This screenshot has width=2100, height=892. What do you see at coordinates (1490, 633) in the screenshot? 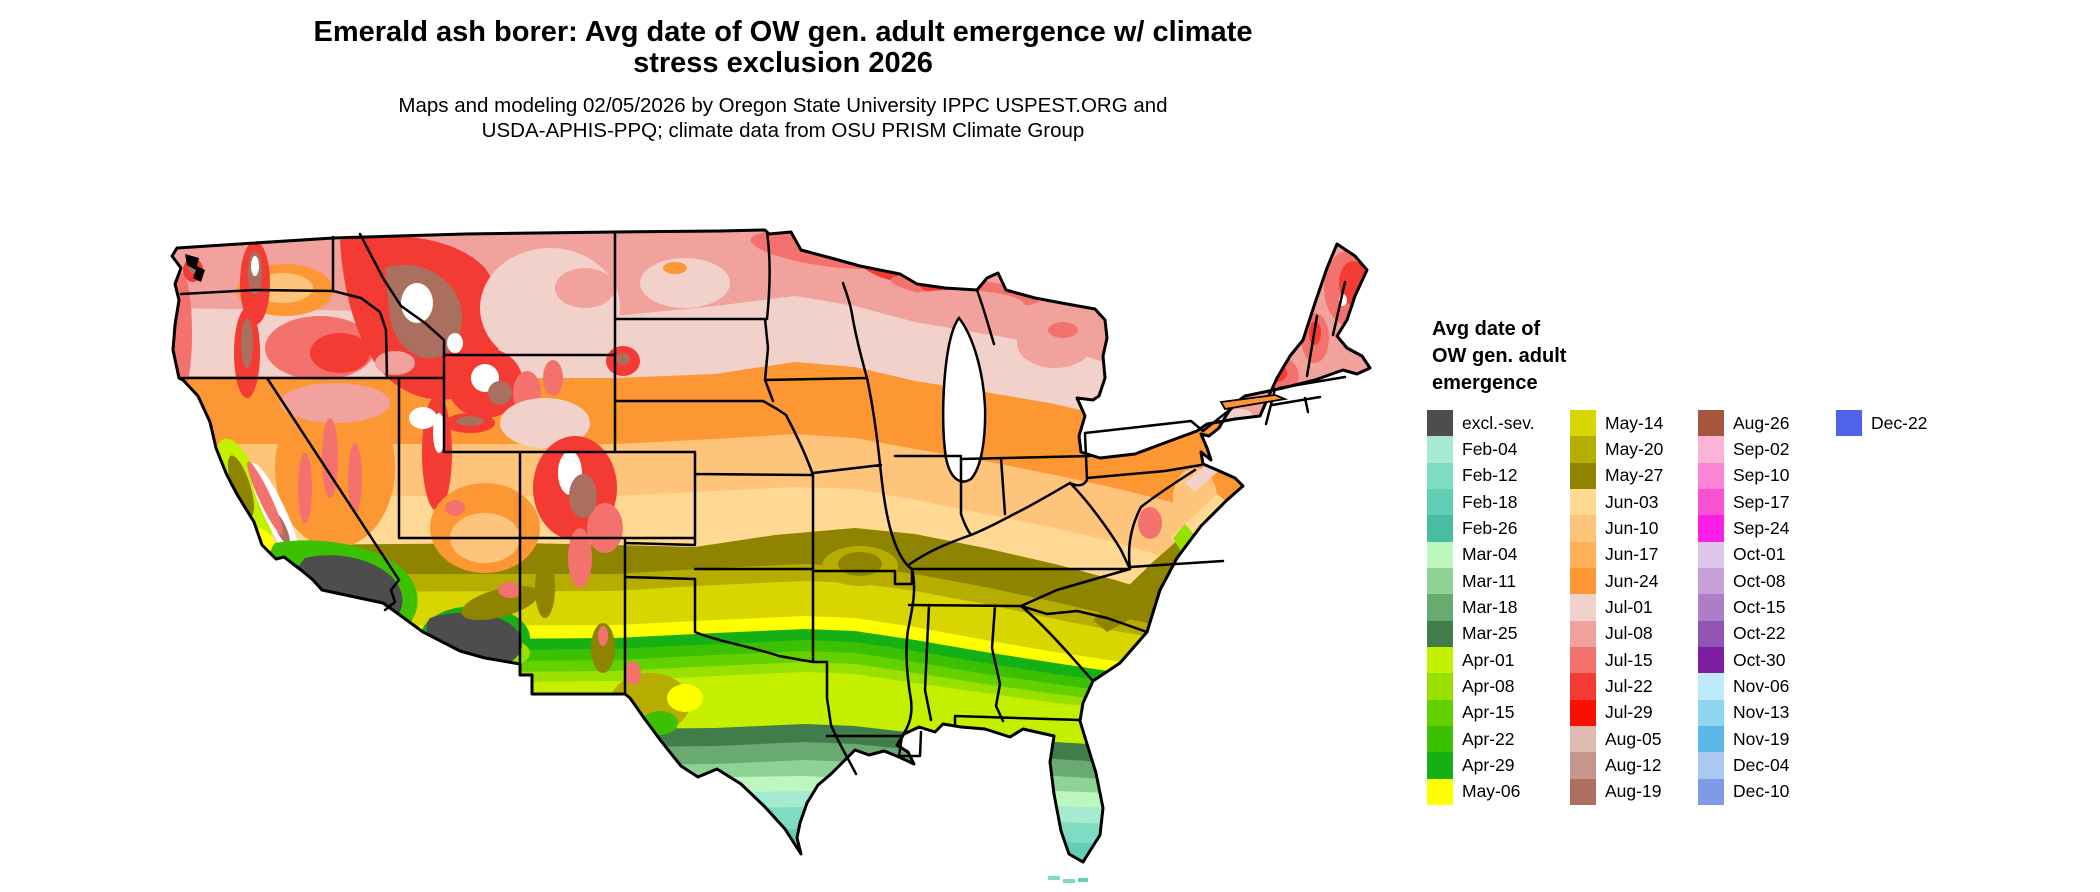
I see `legend-label: Mar-25` at bounding box center [1490, 633].